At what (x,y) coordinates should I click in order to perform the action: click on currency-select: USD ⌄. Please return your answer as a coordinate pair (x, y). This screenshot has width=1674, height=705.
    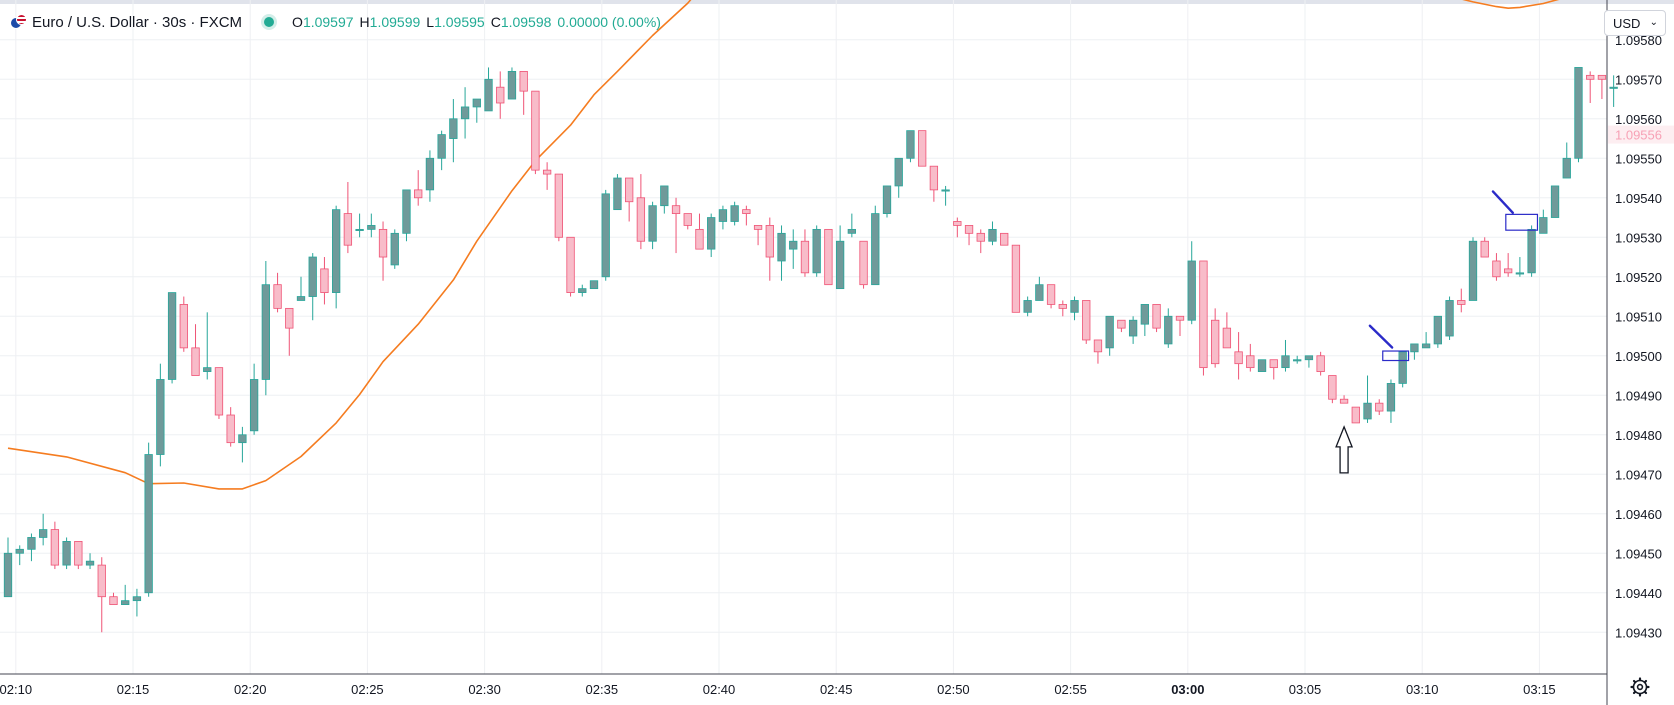
    Looking at the image, I should click on (1635, 23).